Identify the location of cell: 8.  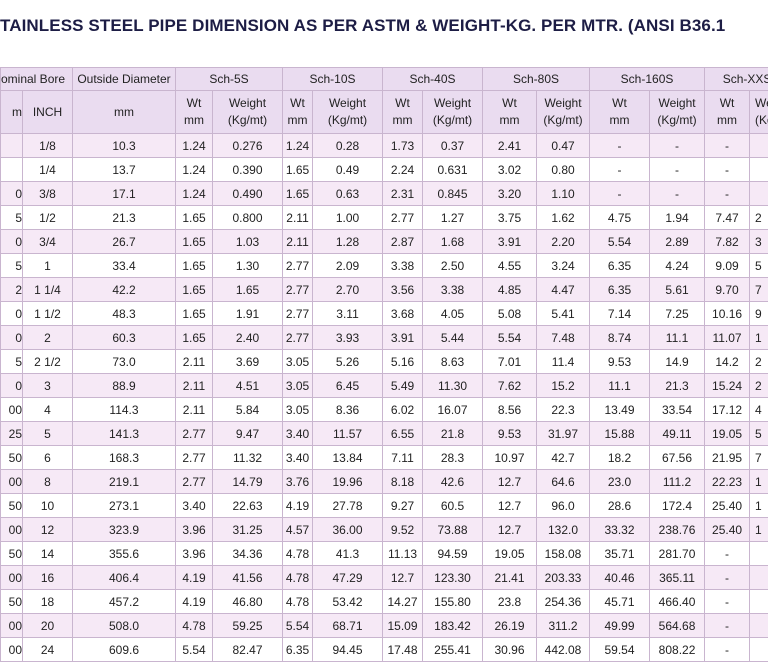
(47, 481).